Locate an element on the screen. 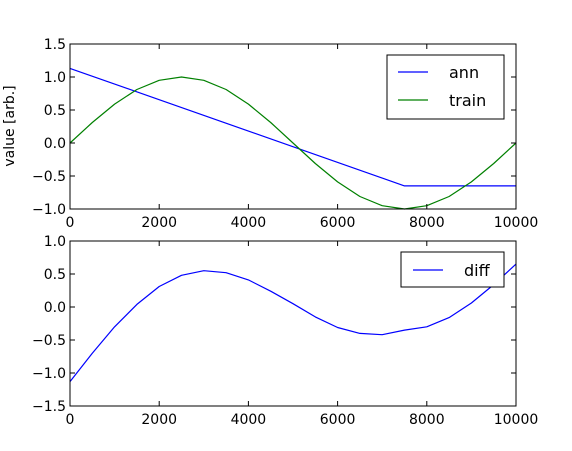 This screenshot has width=572, height=451. top-legend-box is located at coordinates (445, 87).